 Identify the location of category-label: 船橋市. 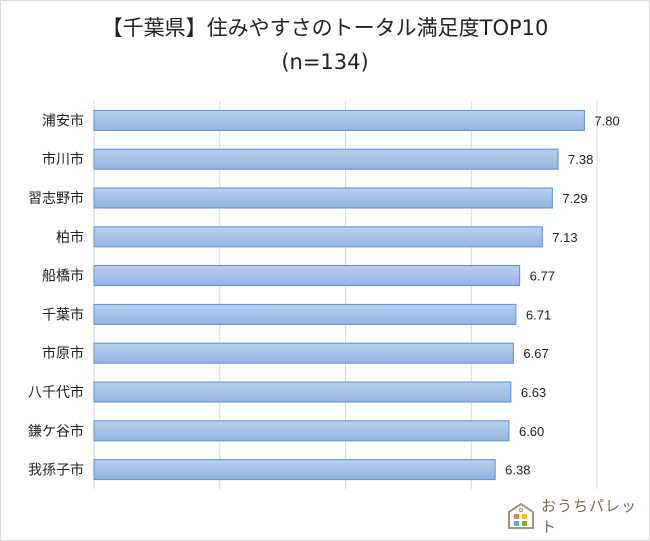
(63, 276).